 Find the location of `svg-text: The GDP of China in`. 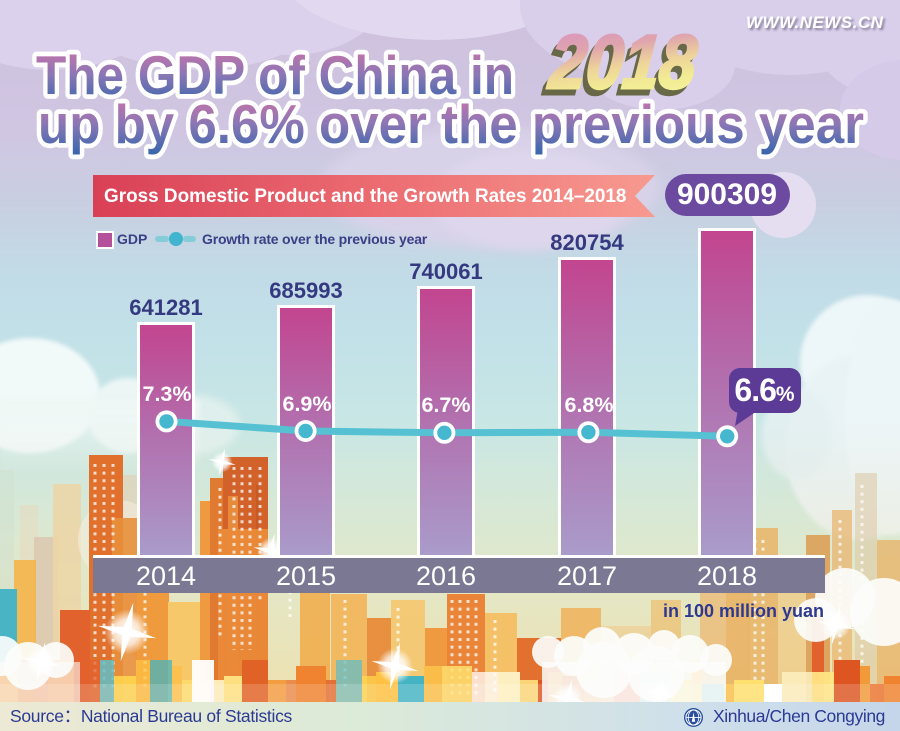

svg-text: The GDP of China in is located at coordinates (275, 75).